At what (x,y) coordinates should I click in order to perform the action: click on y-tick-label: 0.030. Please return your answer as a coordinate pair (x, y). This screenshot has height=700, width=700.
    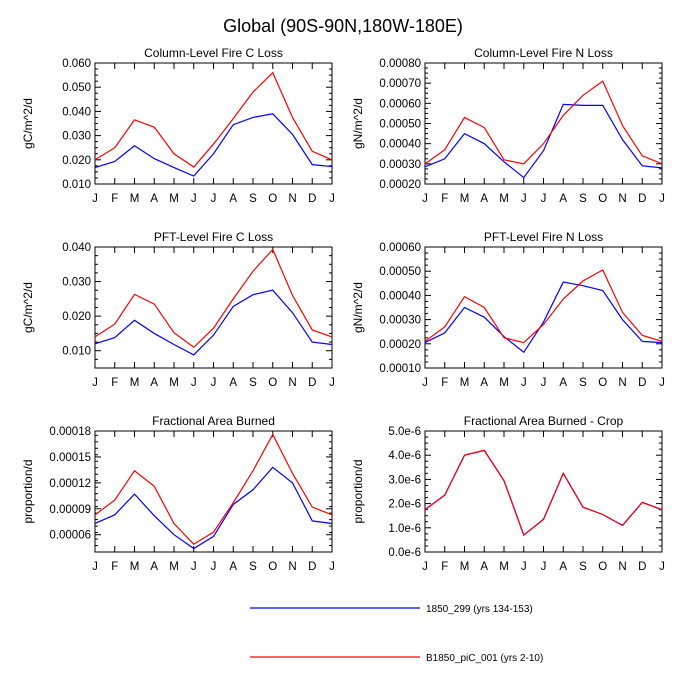
    Looking at the image, I should click on (76, 137).